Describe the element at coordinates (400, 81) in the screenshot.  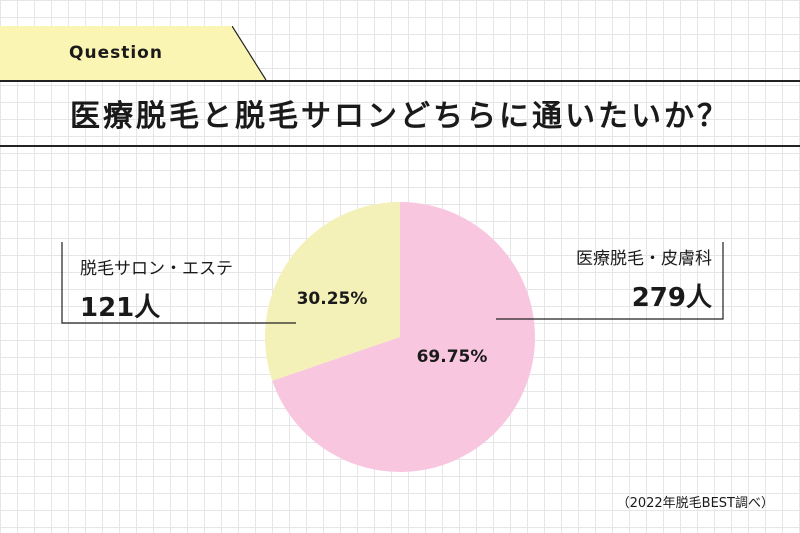
I see `title-top-rule` at that location.